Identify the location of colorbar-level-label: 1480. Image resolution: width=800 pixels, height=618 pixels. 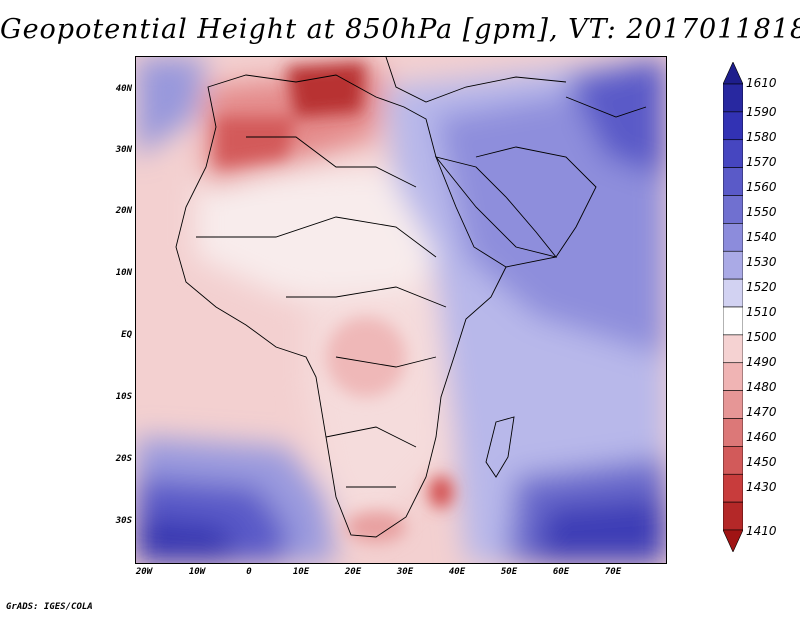
(761, 387).